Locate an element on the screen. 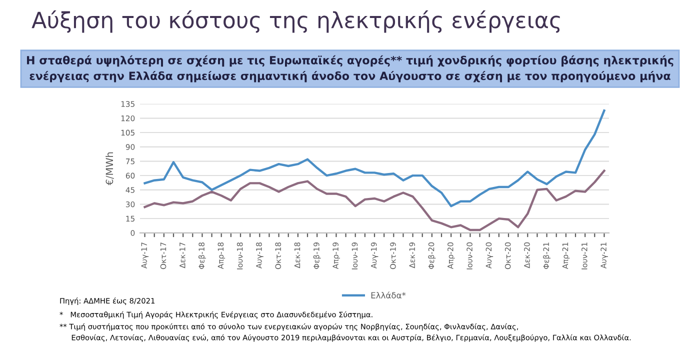  chart-title: Αύξηση του κόστους της ηλεκτρικής ενέργειας is located at coordinates (296, 21).